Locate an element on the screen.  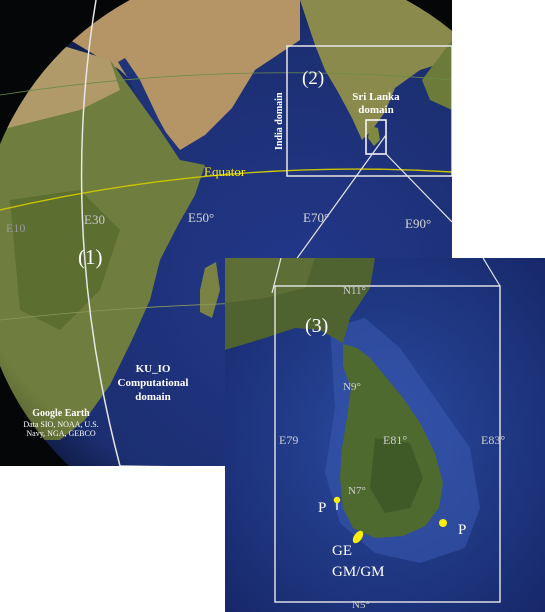
domain-3-tag: (3) is located at coordinates (316, 326).